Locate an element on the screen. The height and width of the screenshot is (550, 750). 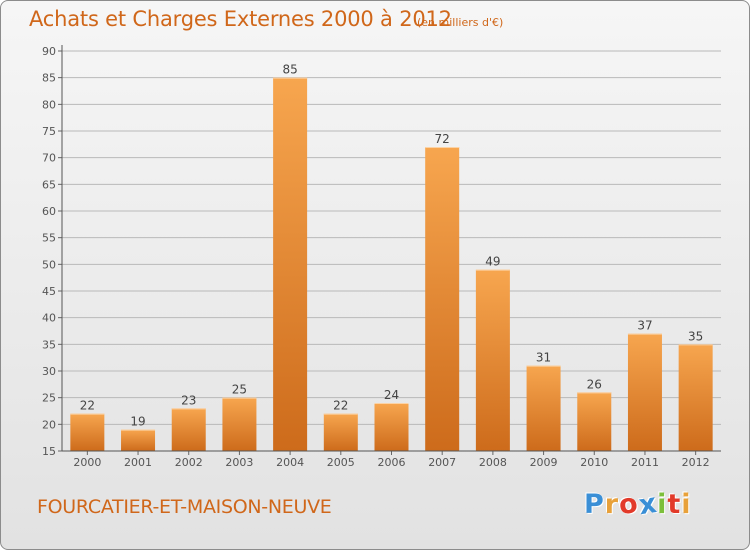
value-label: 49 is located at coordinates (492, 262).